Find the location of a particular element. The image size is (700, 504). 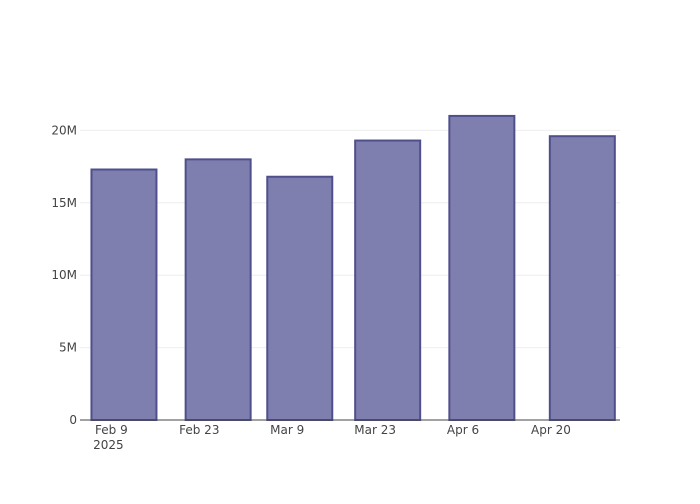

x-tick-label: Feb 23 is located at coordinates (199, 430).